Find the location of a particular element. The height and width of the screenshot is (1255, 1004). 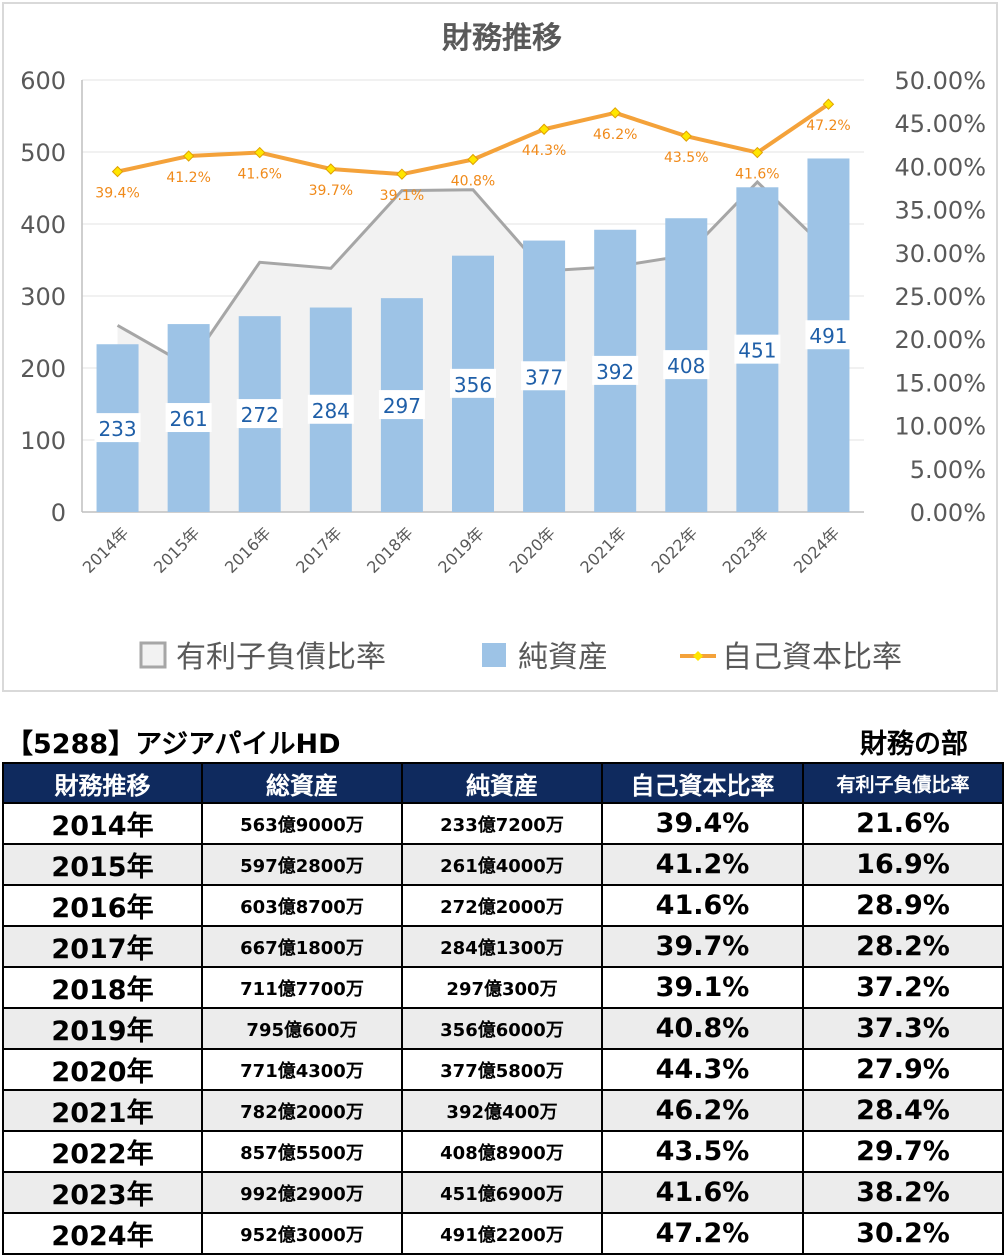

row-year: 2016年 is located at coordinates (102, 905).